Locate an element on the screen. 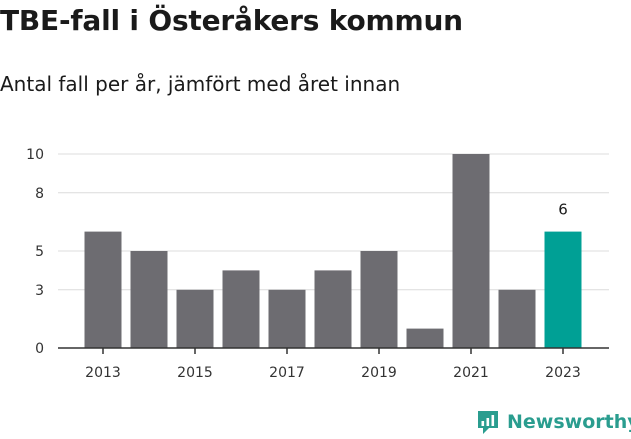 This screenshot has height=439, width=631. y-tick-label: 3 is located at coordinates (39, 291).